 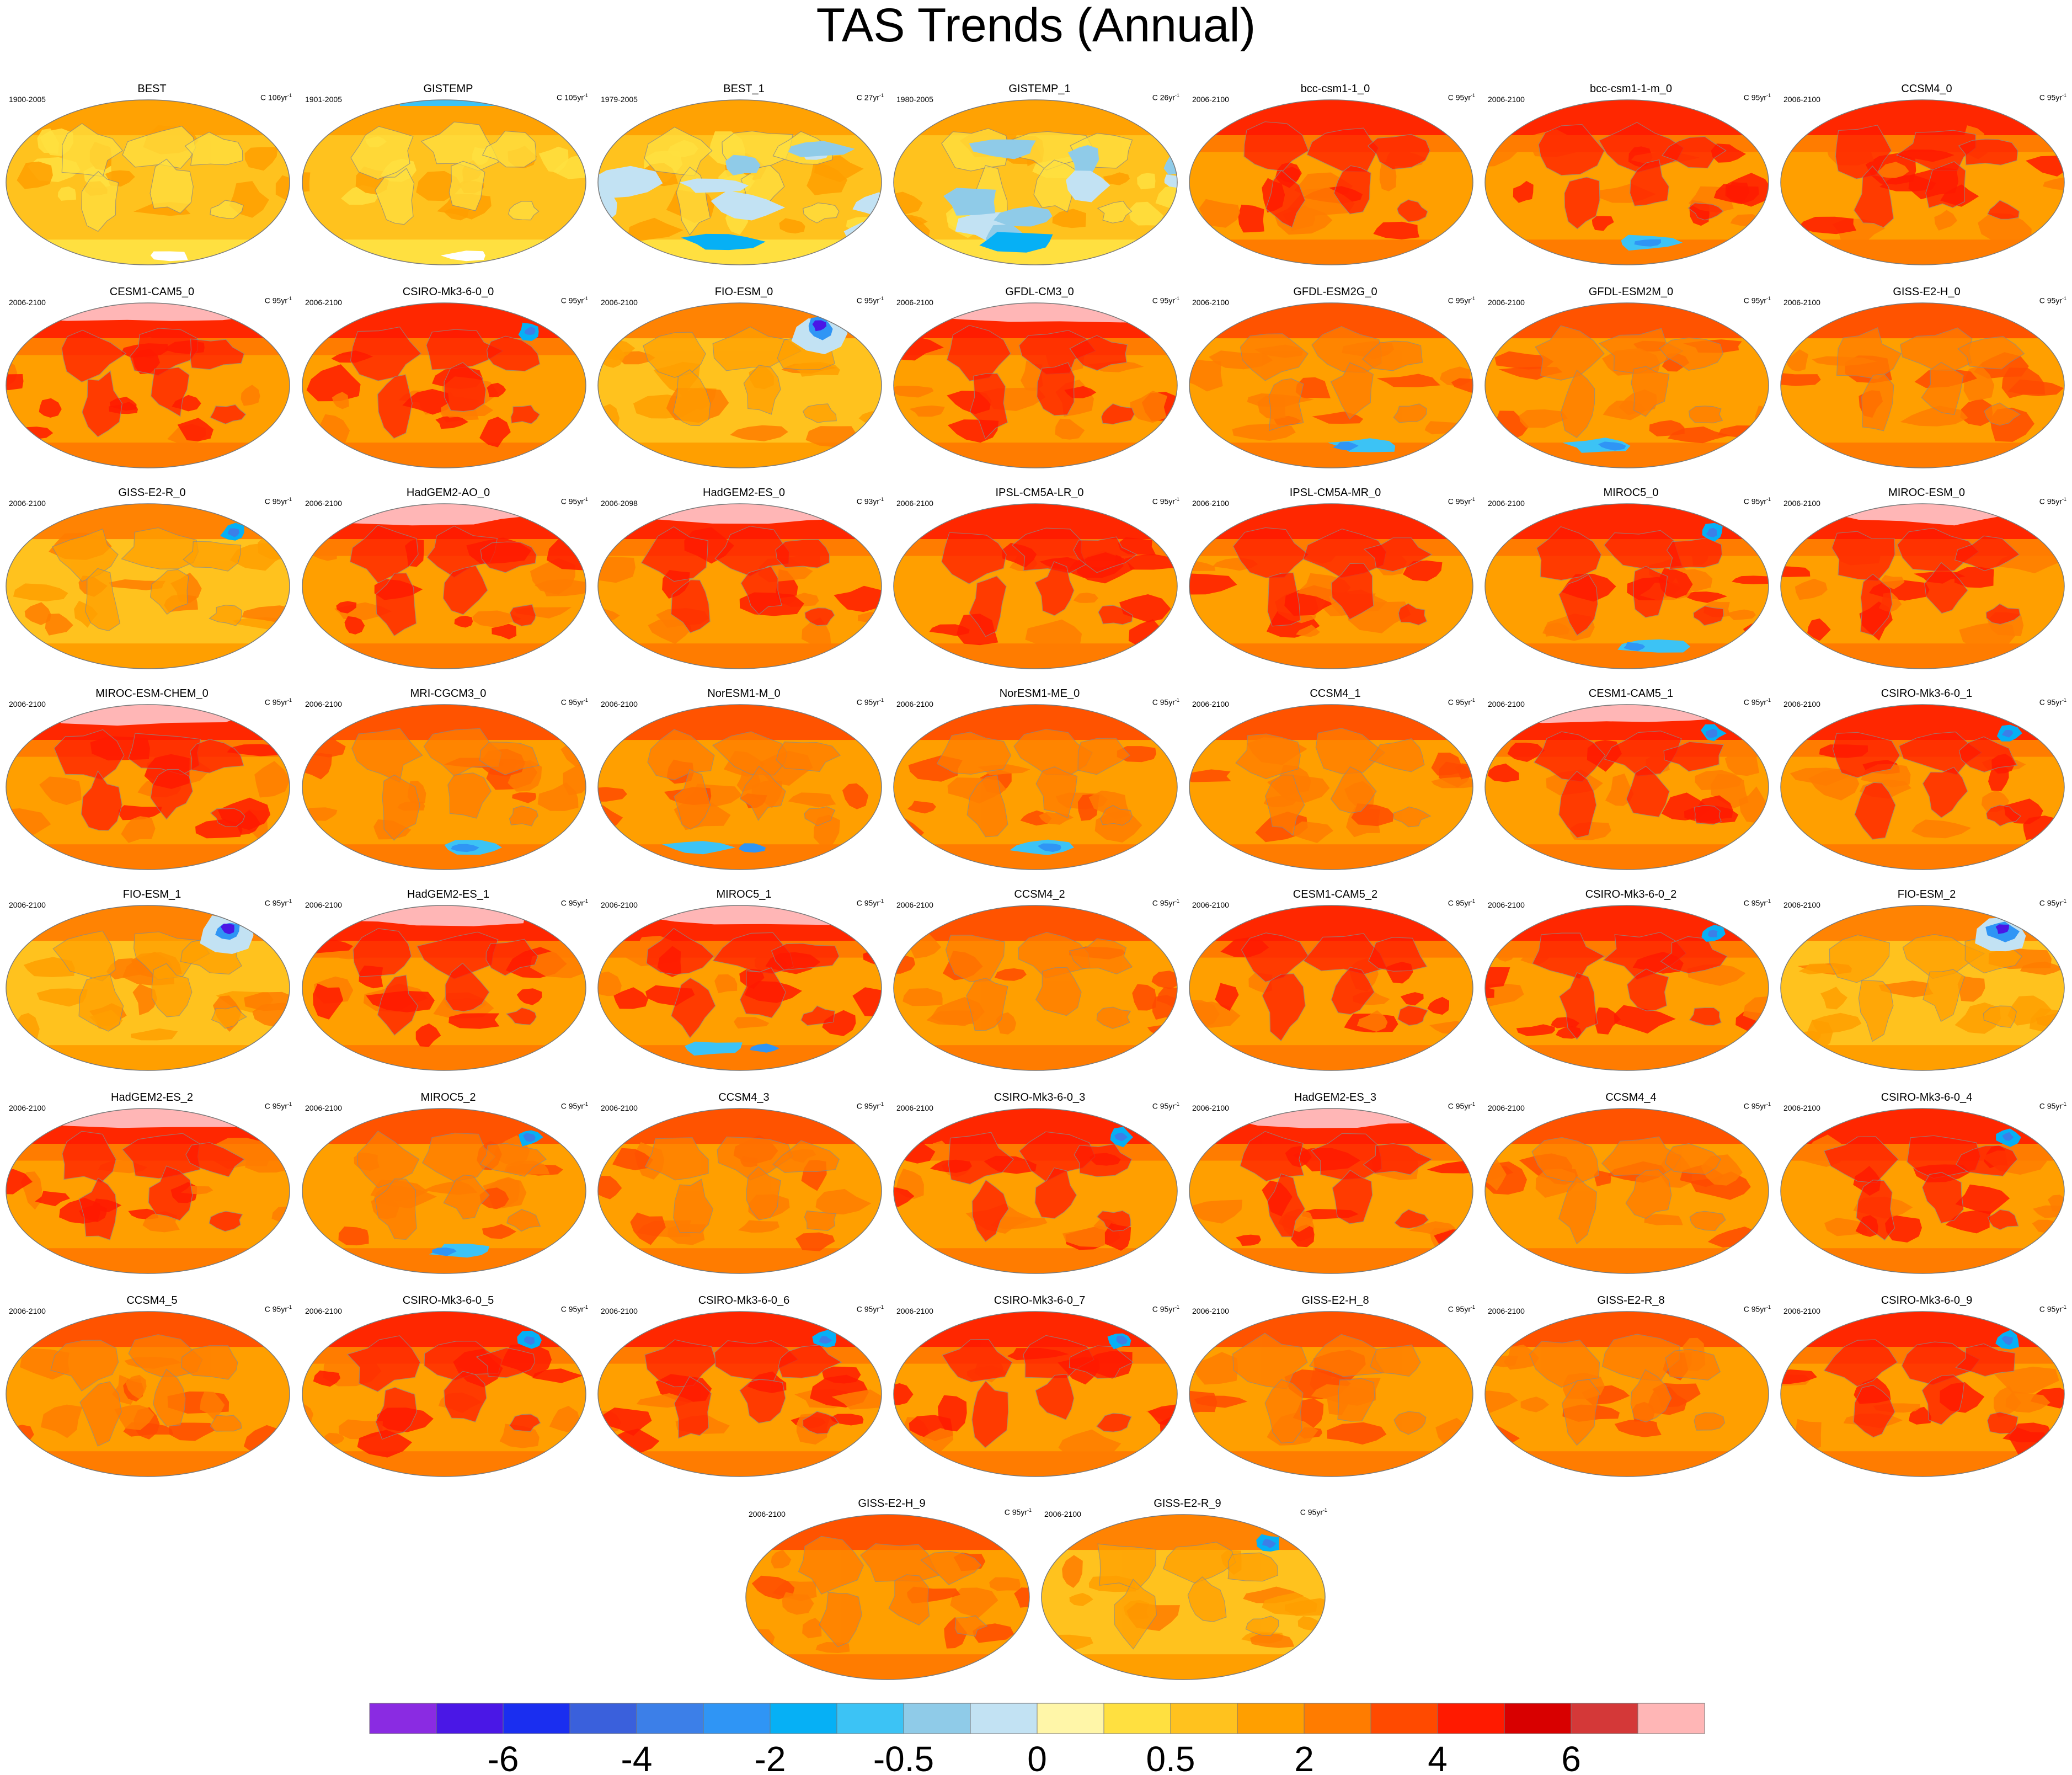 What do you see at coordinates (1039, 89) in the screenshot?
I see `panel-title: GISTEMP_1` at bounding box center [1039, 89].